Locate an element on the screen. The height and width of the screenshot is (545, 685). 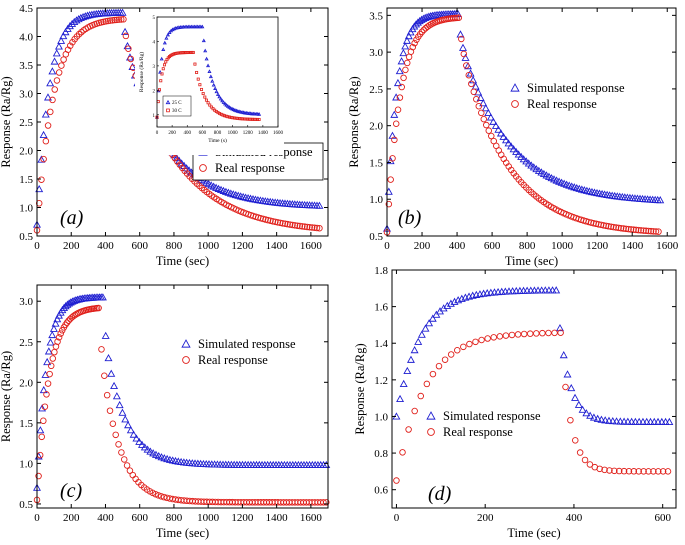
inset-x-tick-label: 400 is located at coordinates (188, 133).